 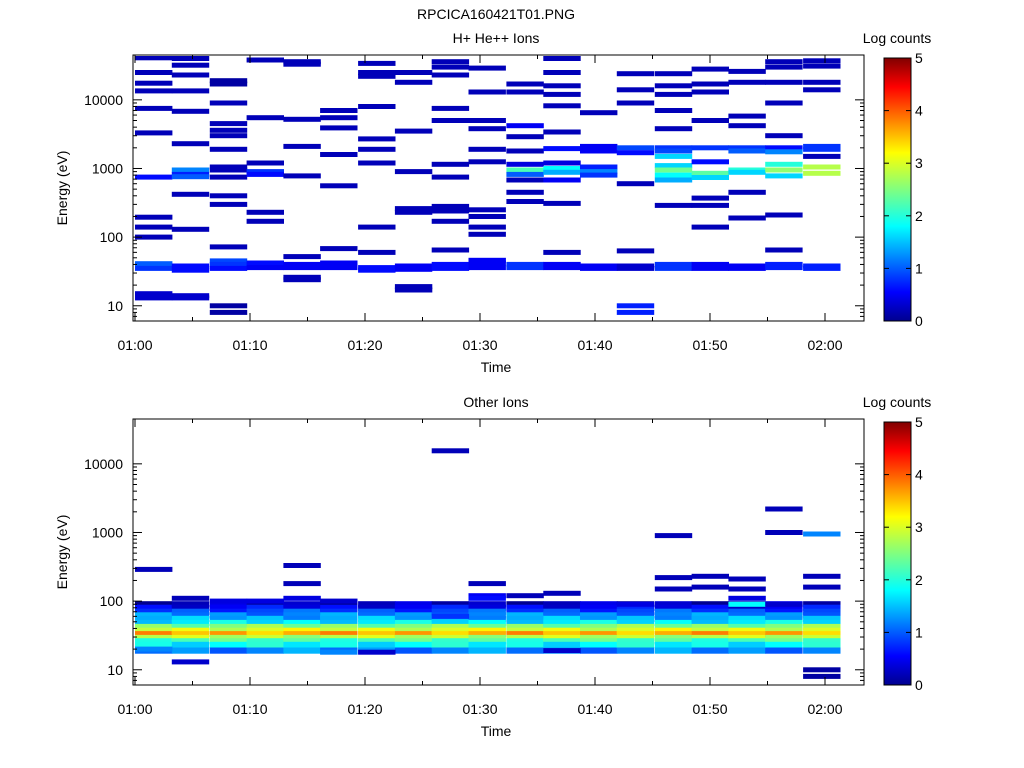 I want to click on x-tick-label: 02:00, so click(x=824, y=345).